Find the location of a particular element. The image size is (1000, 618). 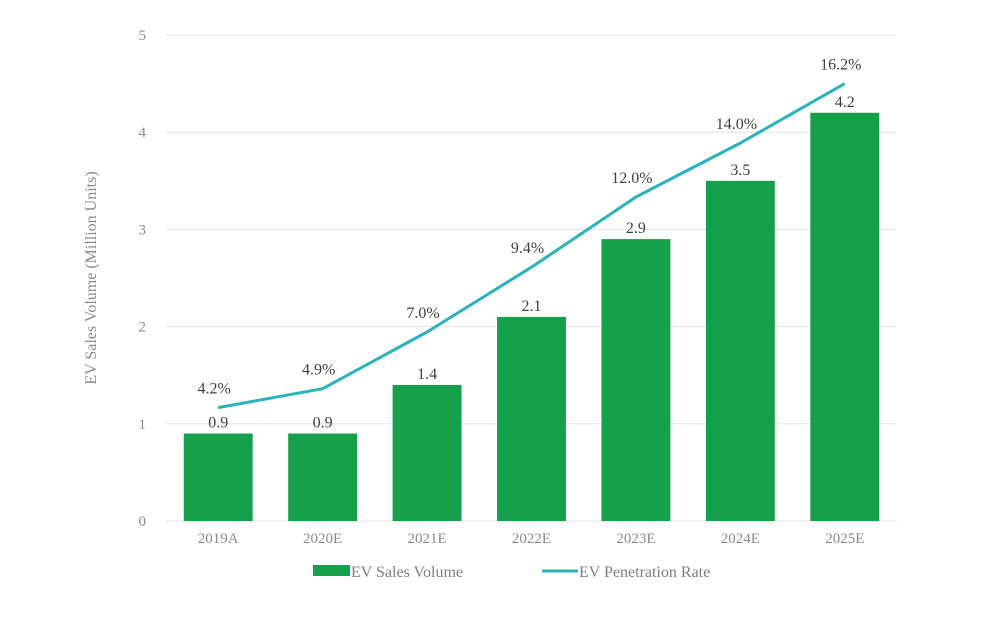

penetration-value-label: 7.0% is located at coordinates (422, 313).